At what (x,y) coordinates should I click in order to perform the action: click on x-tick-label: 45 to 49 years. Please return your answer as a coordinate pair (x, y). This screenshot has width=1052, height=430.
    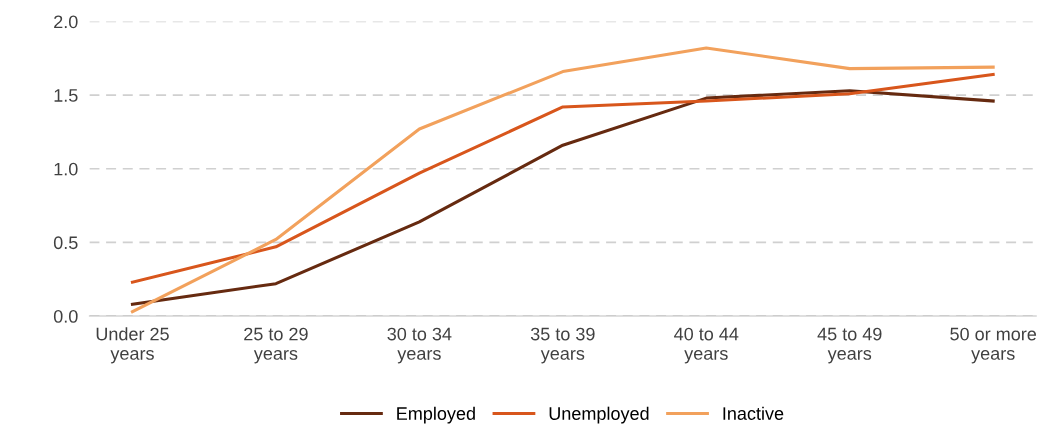
    Looking at the image, I should click on (849, 345).